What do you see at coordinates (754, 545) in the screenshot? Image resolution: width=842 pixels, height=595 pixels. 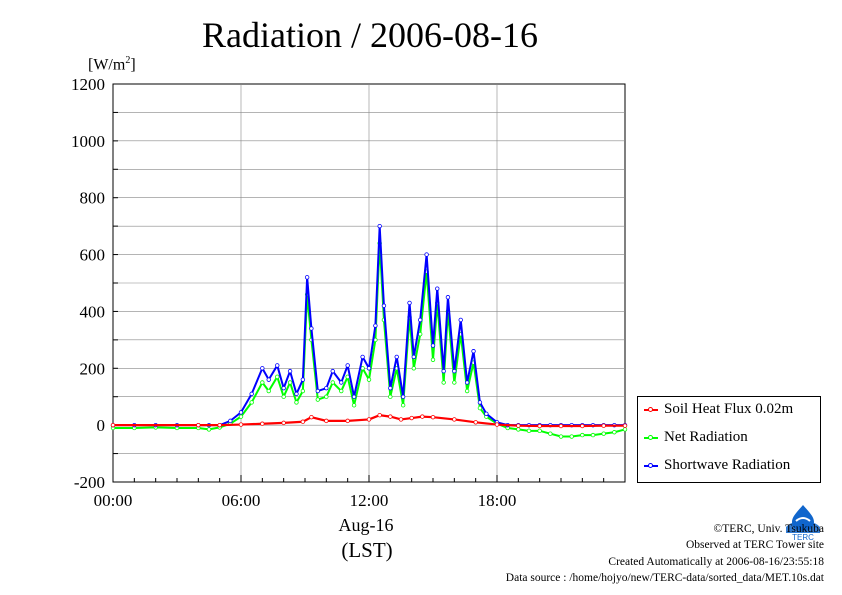 I see `credit-observed: Observed at TERC Tower site` at bounding box center [754, 545].